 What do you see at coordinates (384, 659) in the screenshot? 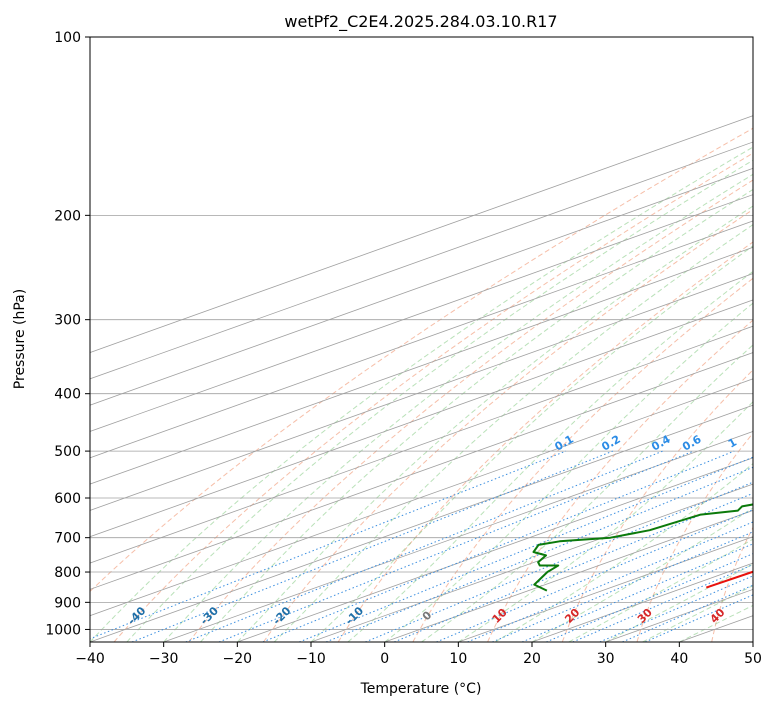
I see `x-tick-label: 0` at bounding box center [384, 659].